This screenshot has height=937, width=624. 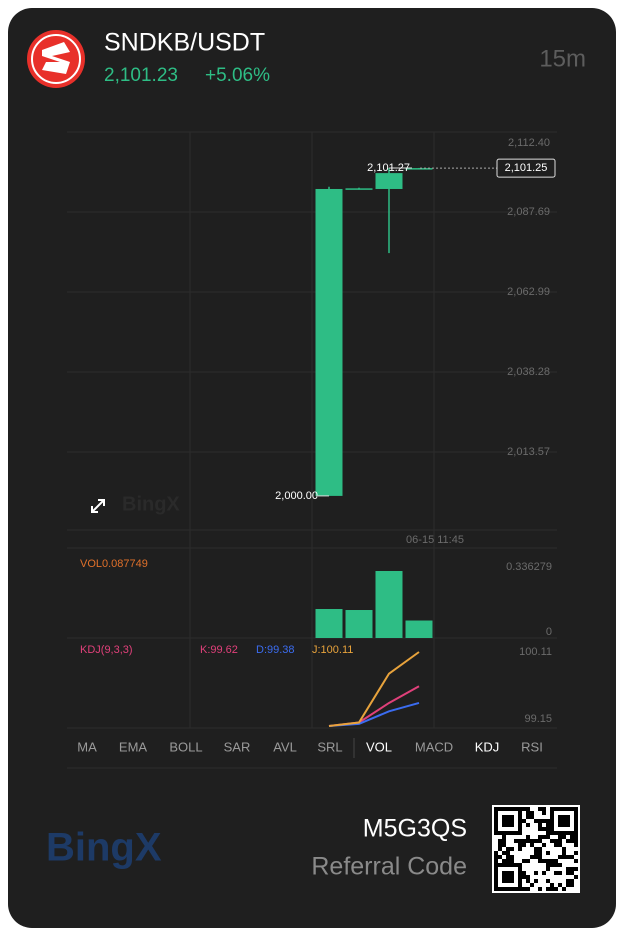 I want to click on footer-logo: BingX, so click(x=104, y=848).